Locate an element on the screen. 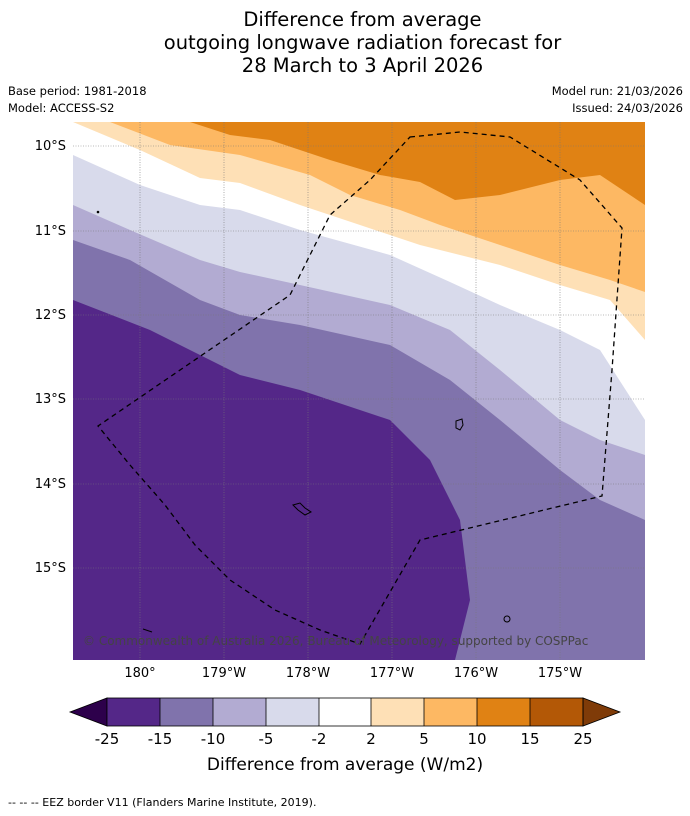  island-wallis is located at coordinates (459, 424).